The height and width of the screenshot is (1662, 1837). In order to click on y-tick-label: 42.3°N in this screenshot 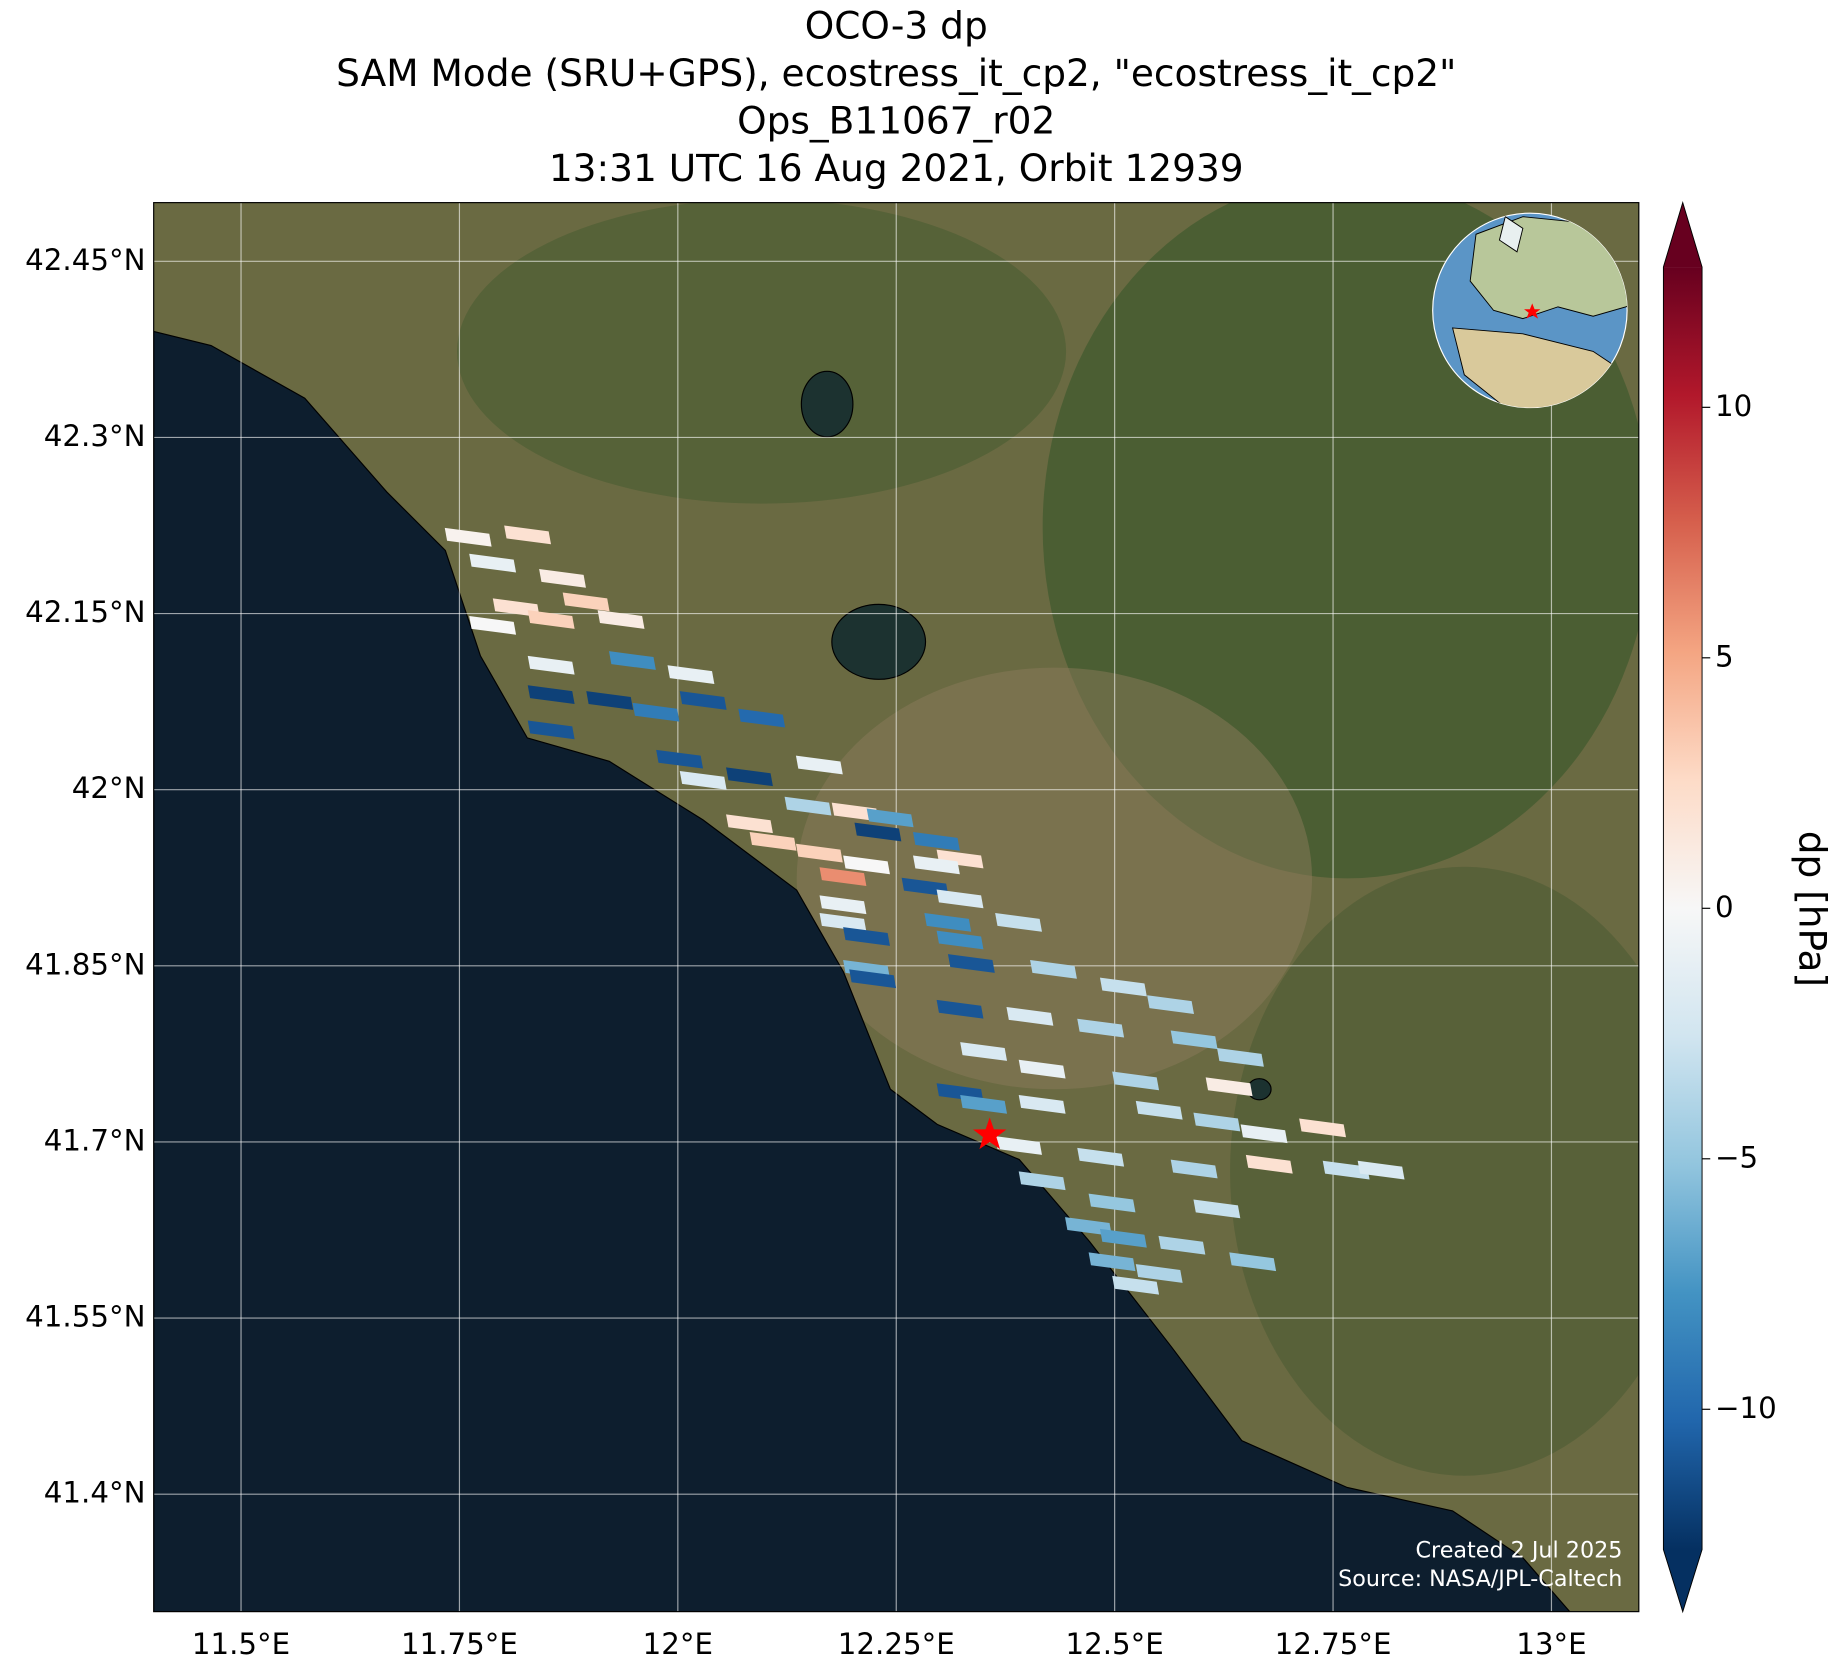, I will do `click(95, 436)`.